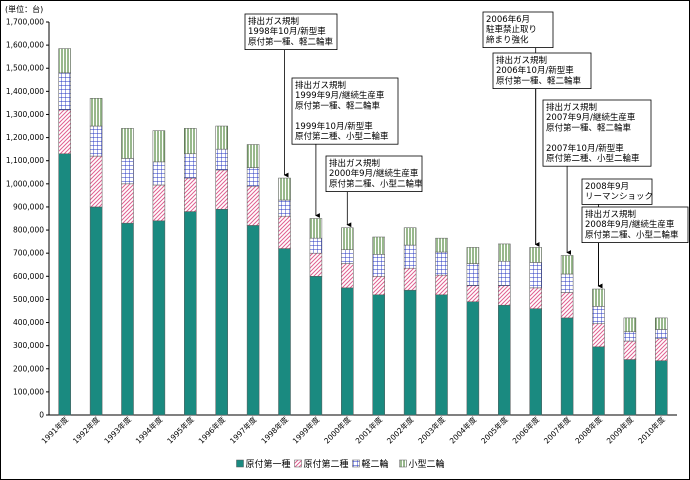 The image size is (690, 480). I want to click on x-category-label: 2002年度, so click(400, 430).